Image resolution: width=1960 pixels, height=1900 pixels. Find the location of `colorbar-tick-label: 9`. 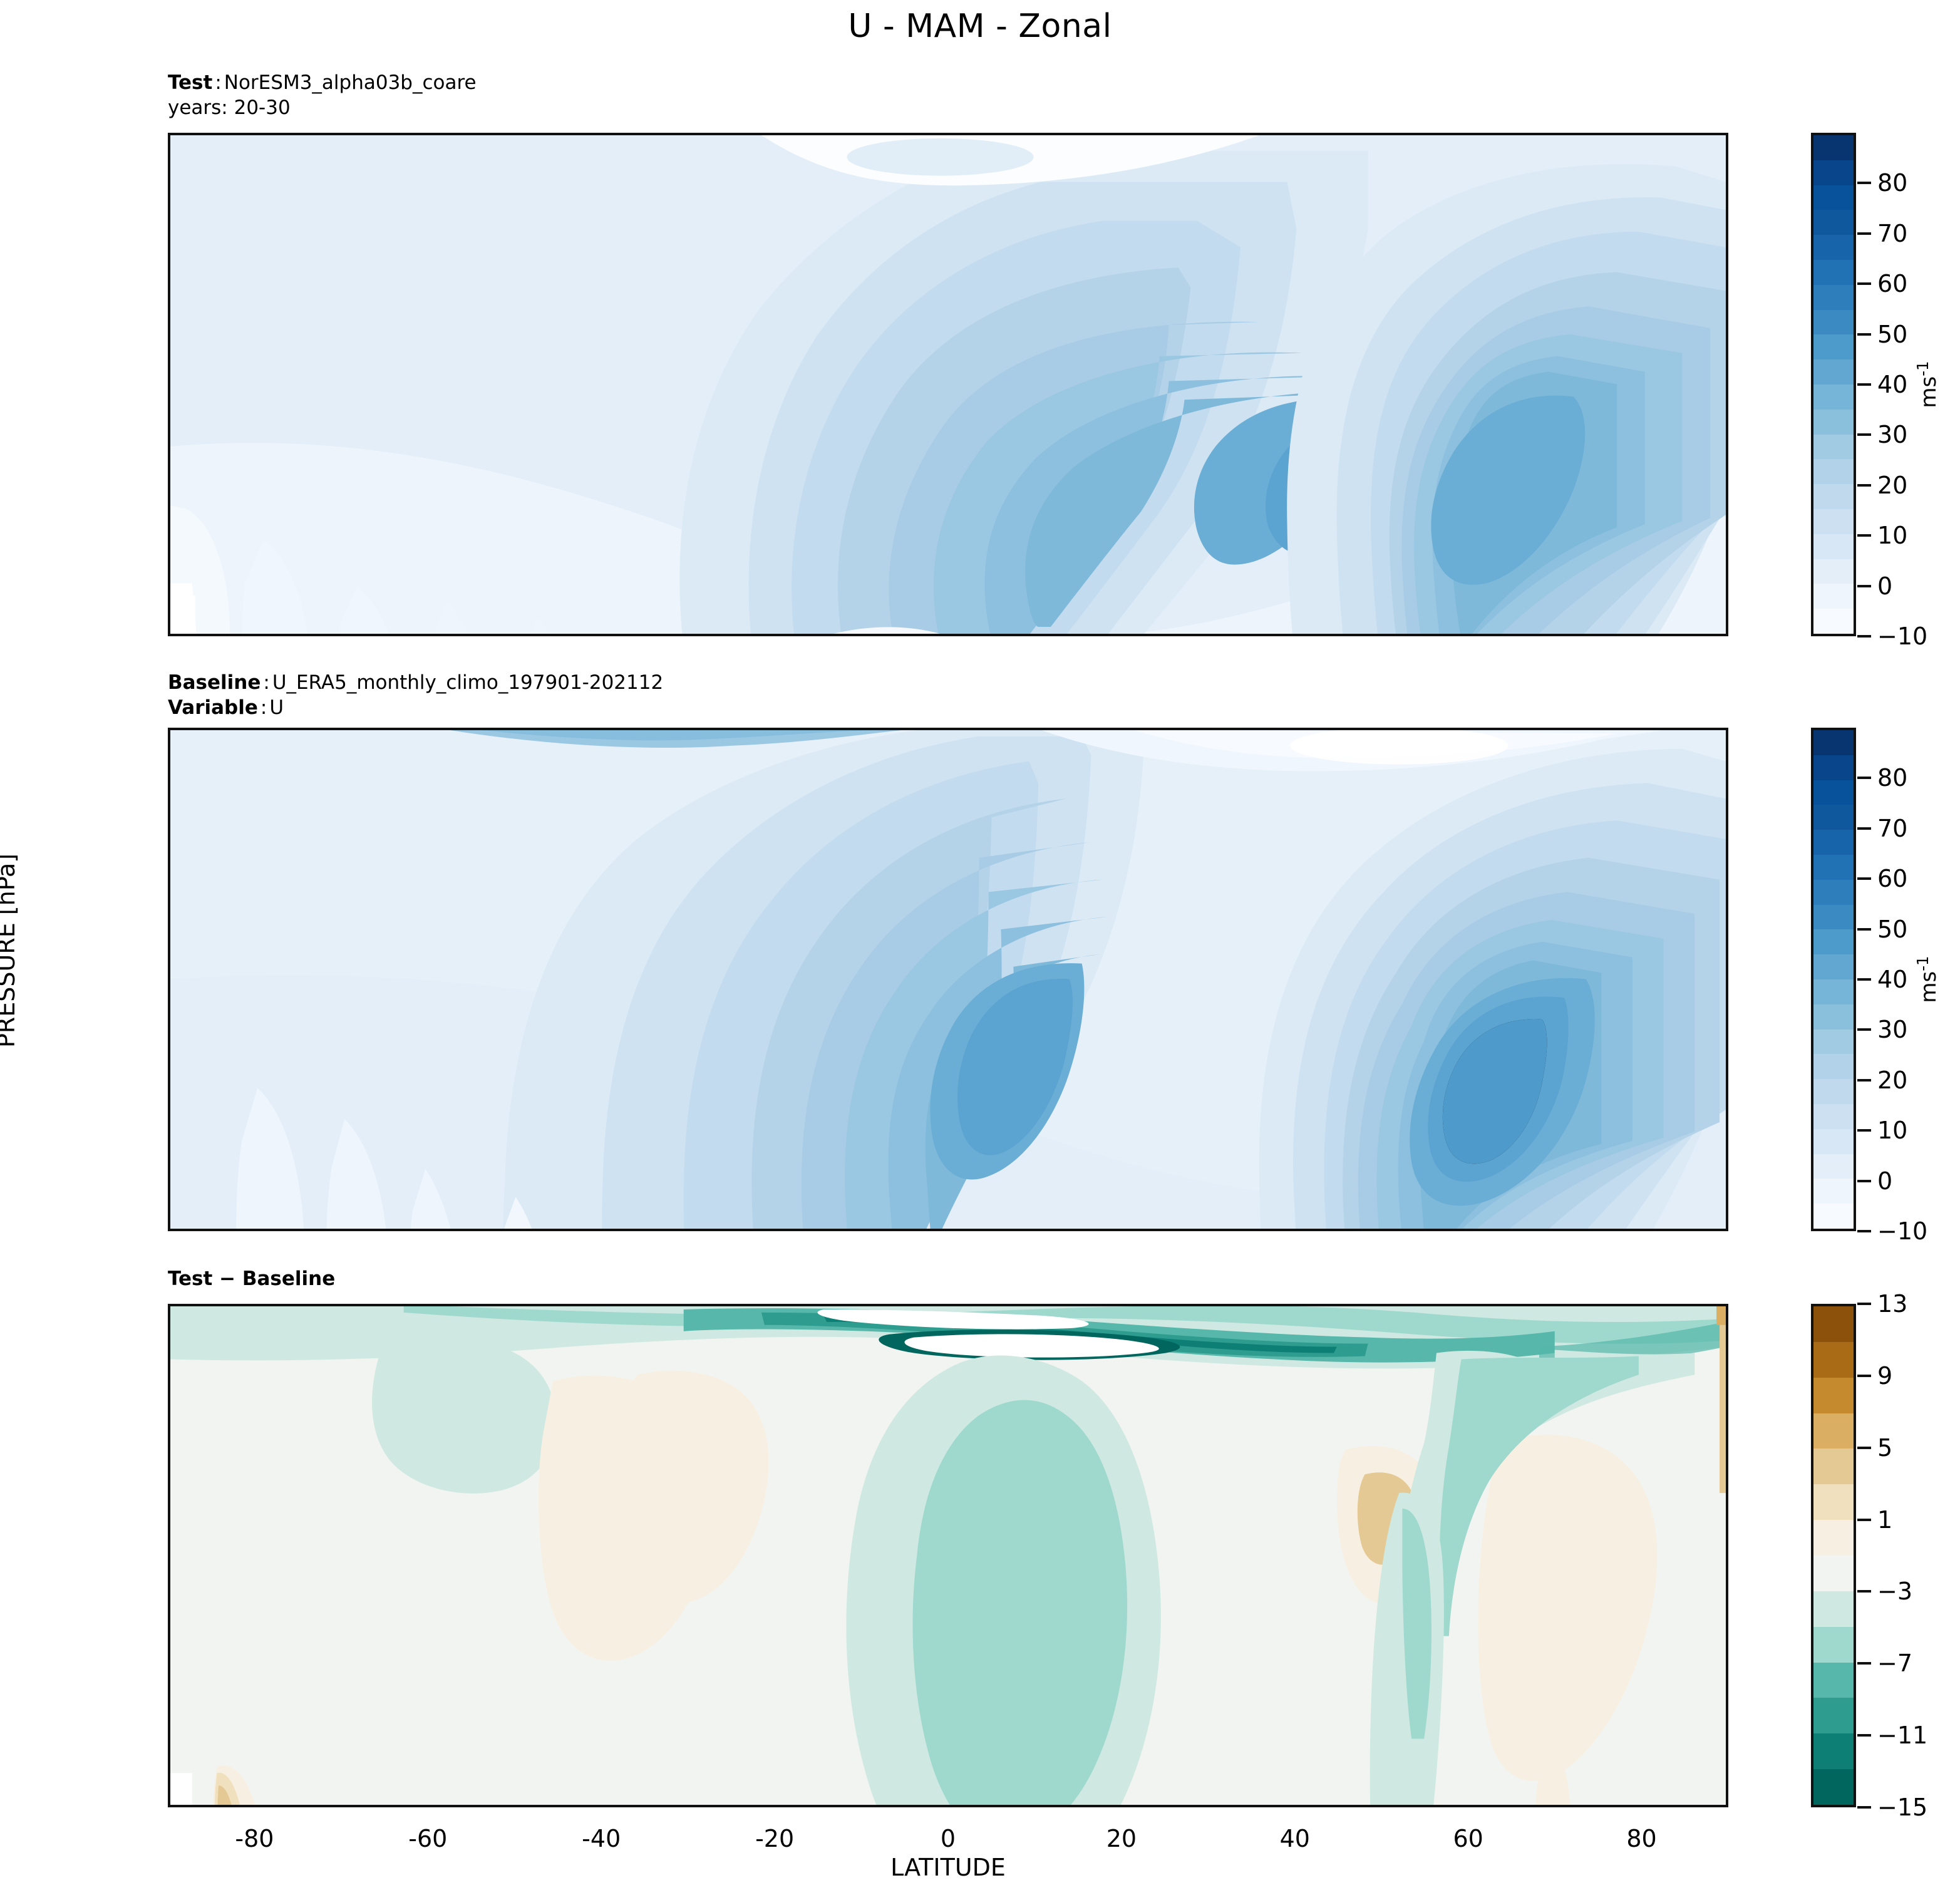

colorbar-tick-label: 9 is located at coordinates (1885, 1375).